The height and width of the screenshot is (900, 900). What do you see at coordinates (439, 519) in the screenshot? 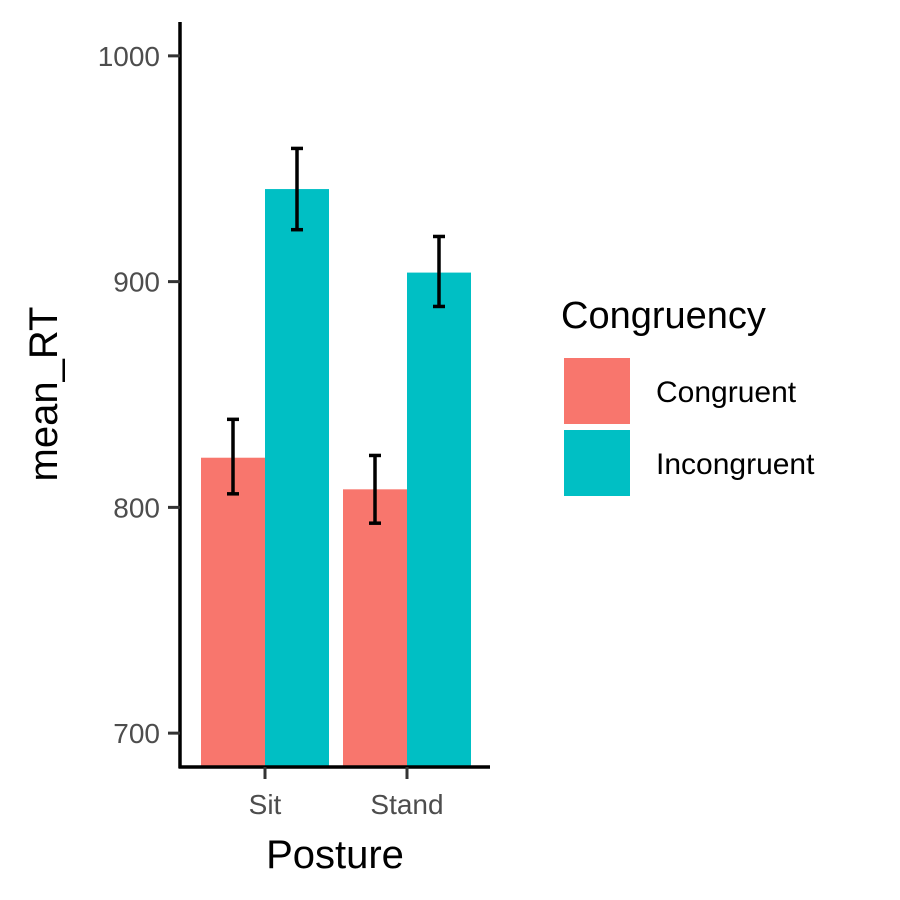
I see `bar-stand-incongruent` at bounding box center [439, 519].